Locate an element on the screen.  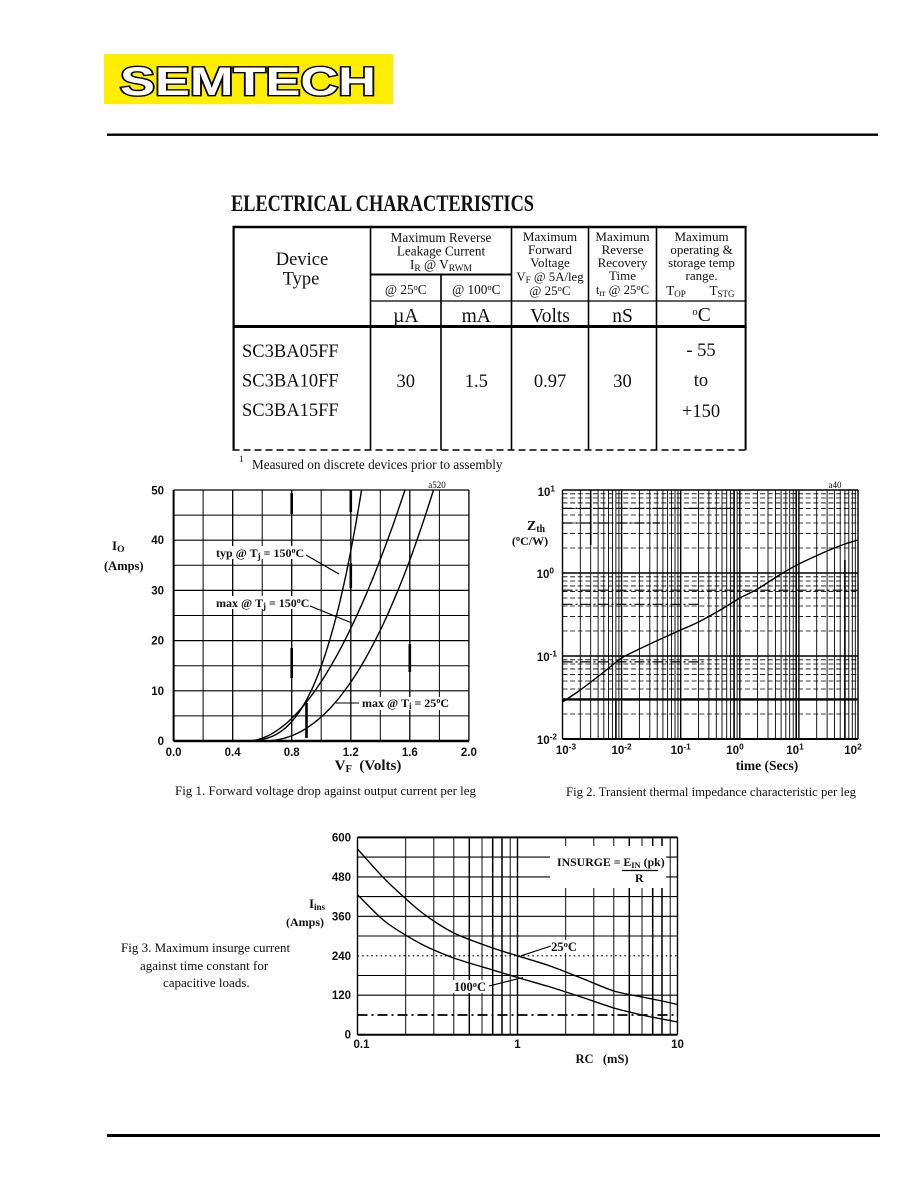
svg-text: 20 is located at coordinates (157, 642).